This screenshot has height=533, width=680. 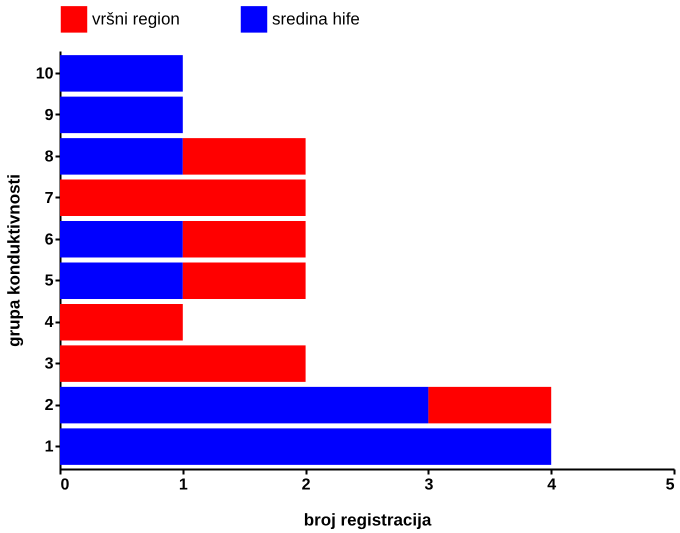 What do you see at coordinates (136, 18) in the screenshot?
I see `legend-label: vršni region` at bounding box center [136, 18].